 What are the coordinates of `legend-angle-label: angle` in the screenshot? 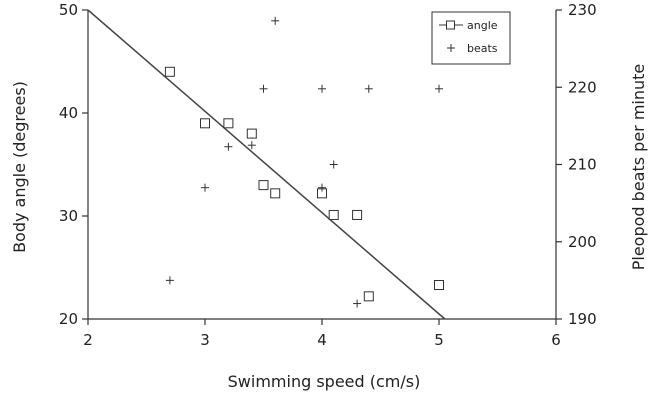 It's located at (482, 25).